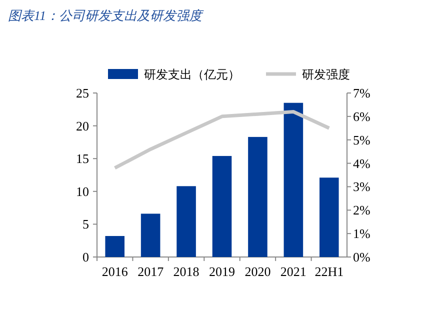 The height and width of the screenshot is (329, 444). What do you see at coordinates (192, 75) in the screenshot?
I see `legend-label: 研发支出（亿元）` at bounding box center [192, 75].